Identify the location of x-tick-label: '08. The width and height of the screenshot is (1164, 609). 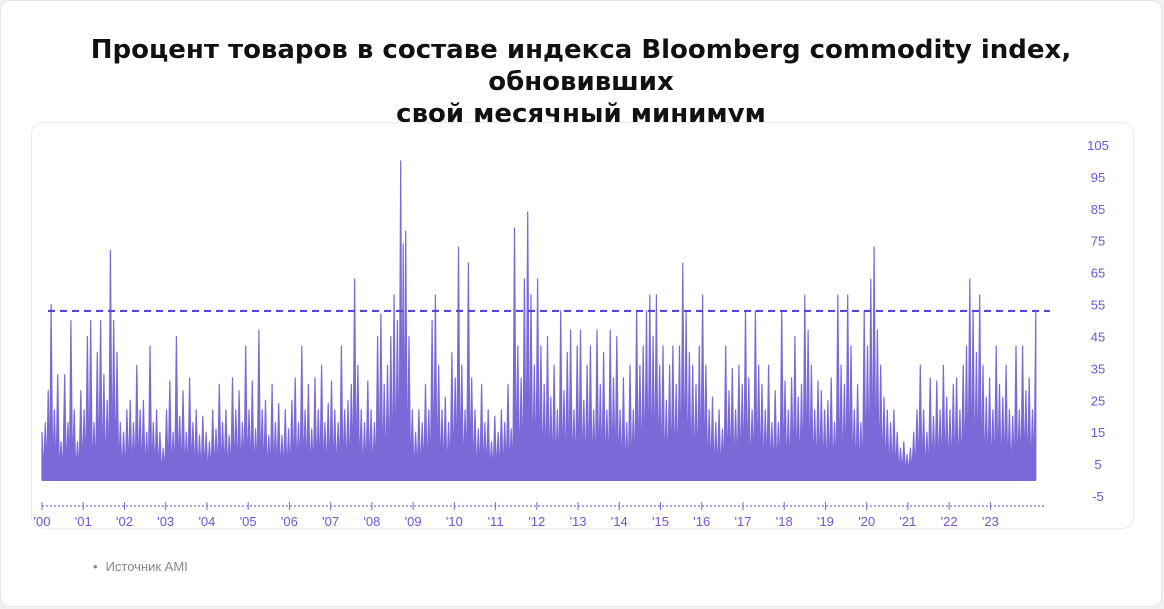
(371, 521).